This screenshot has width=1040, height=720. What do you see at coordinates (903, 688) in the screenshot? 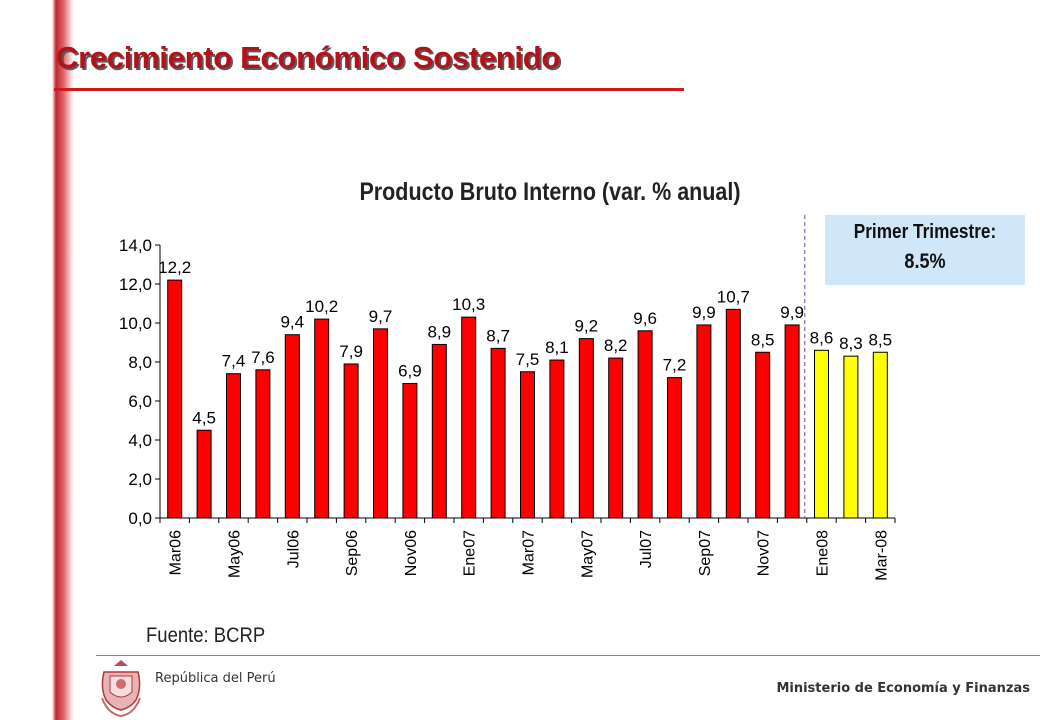
I see `footer-ministry: Ministerio de Economía y Finanzas` at bounding box center [903, 688].